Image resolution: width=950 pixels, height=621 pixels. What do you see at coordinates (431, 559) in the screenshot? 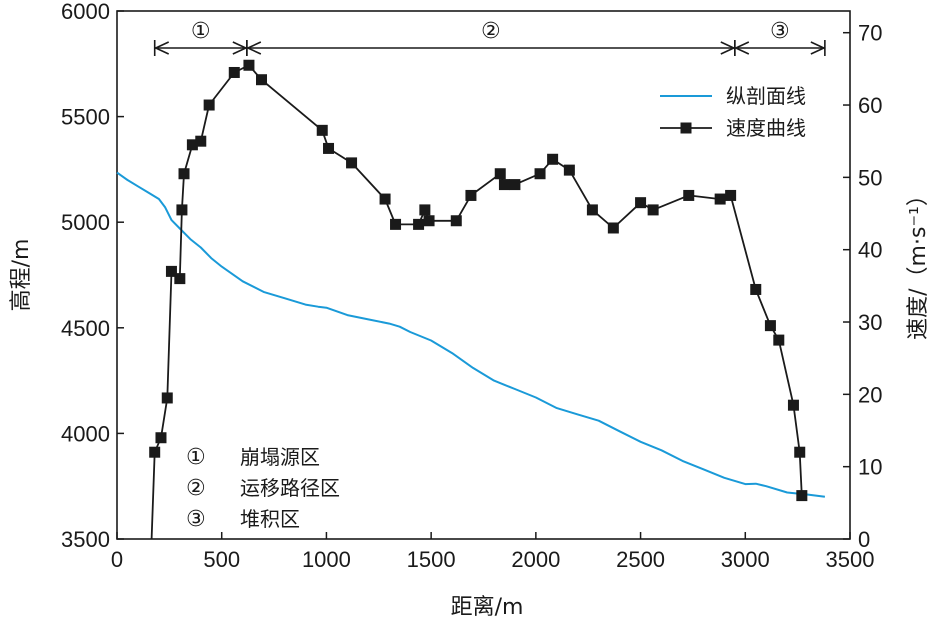
I see `x-tick-label: 1500` at bounding box center [431, 559].